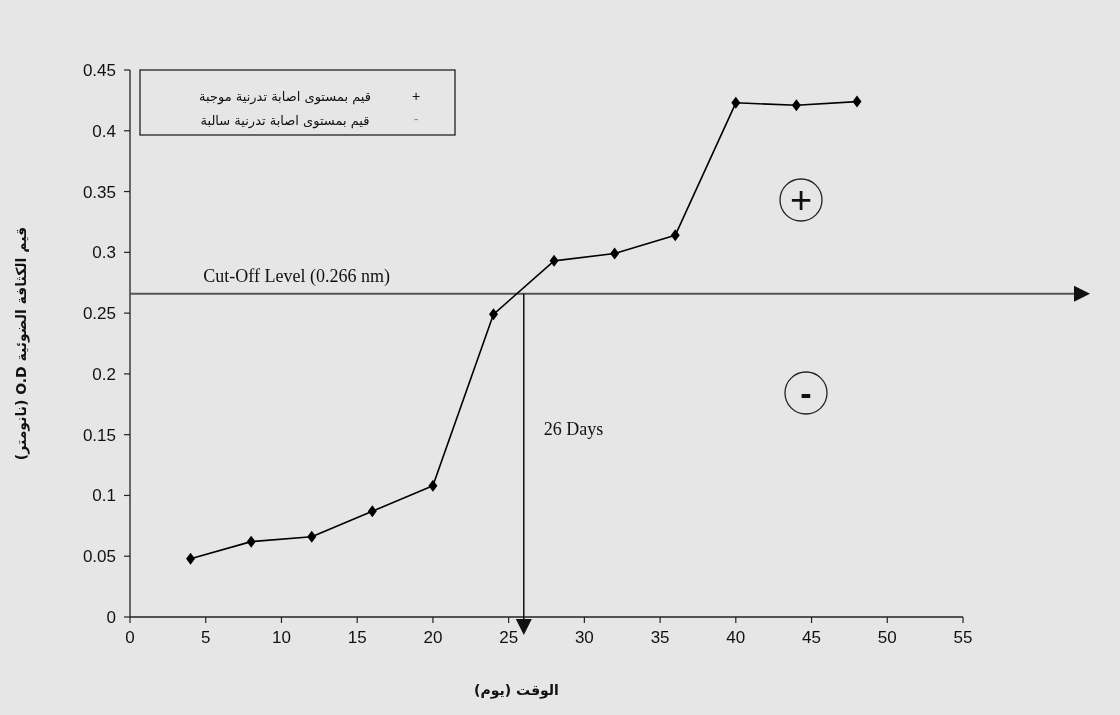 This screenshot has height=715, width=1120. What do you see at coordinates (812, 637) in the screenshot?
I see `x-tick-label: 45` at bounding box center [812, 637].